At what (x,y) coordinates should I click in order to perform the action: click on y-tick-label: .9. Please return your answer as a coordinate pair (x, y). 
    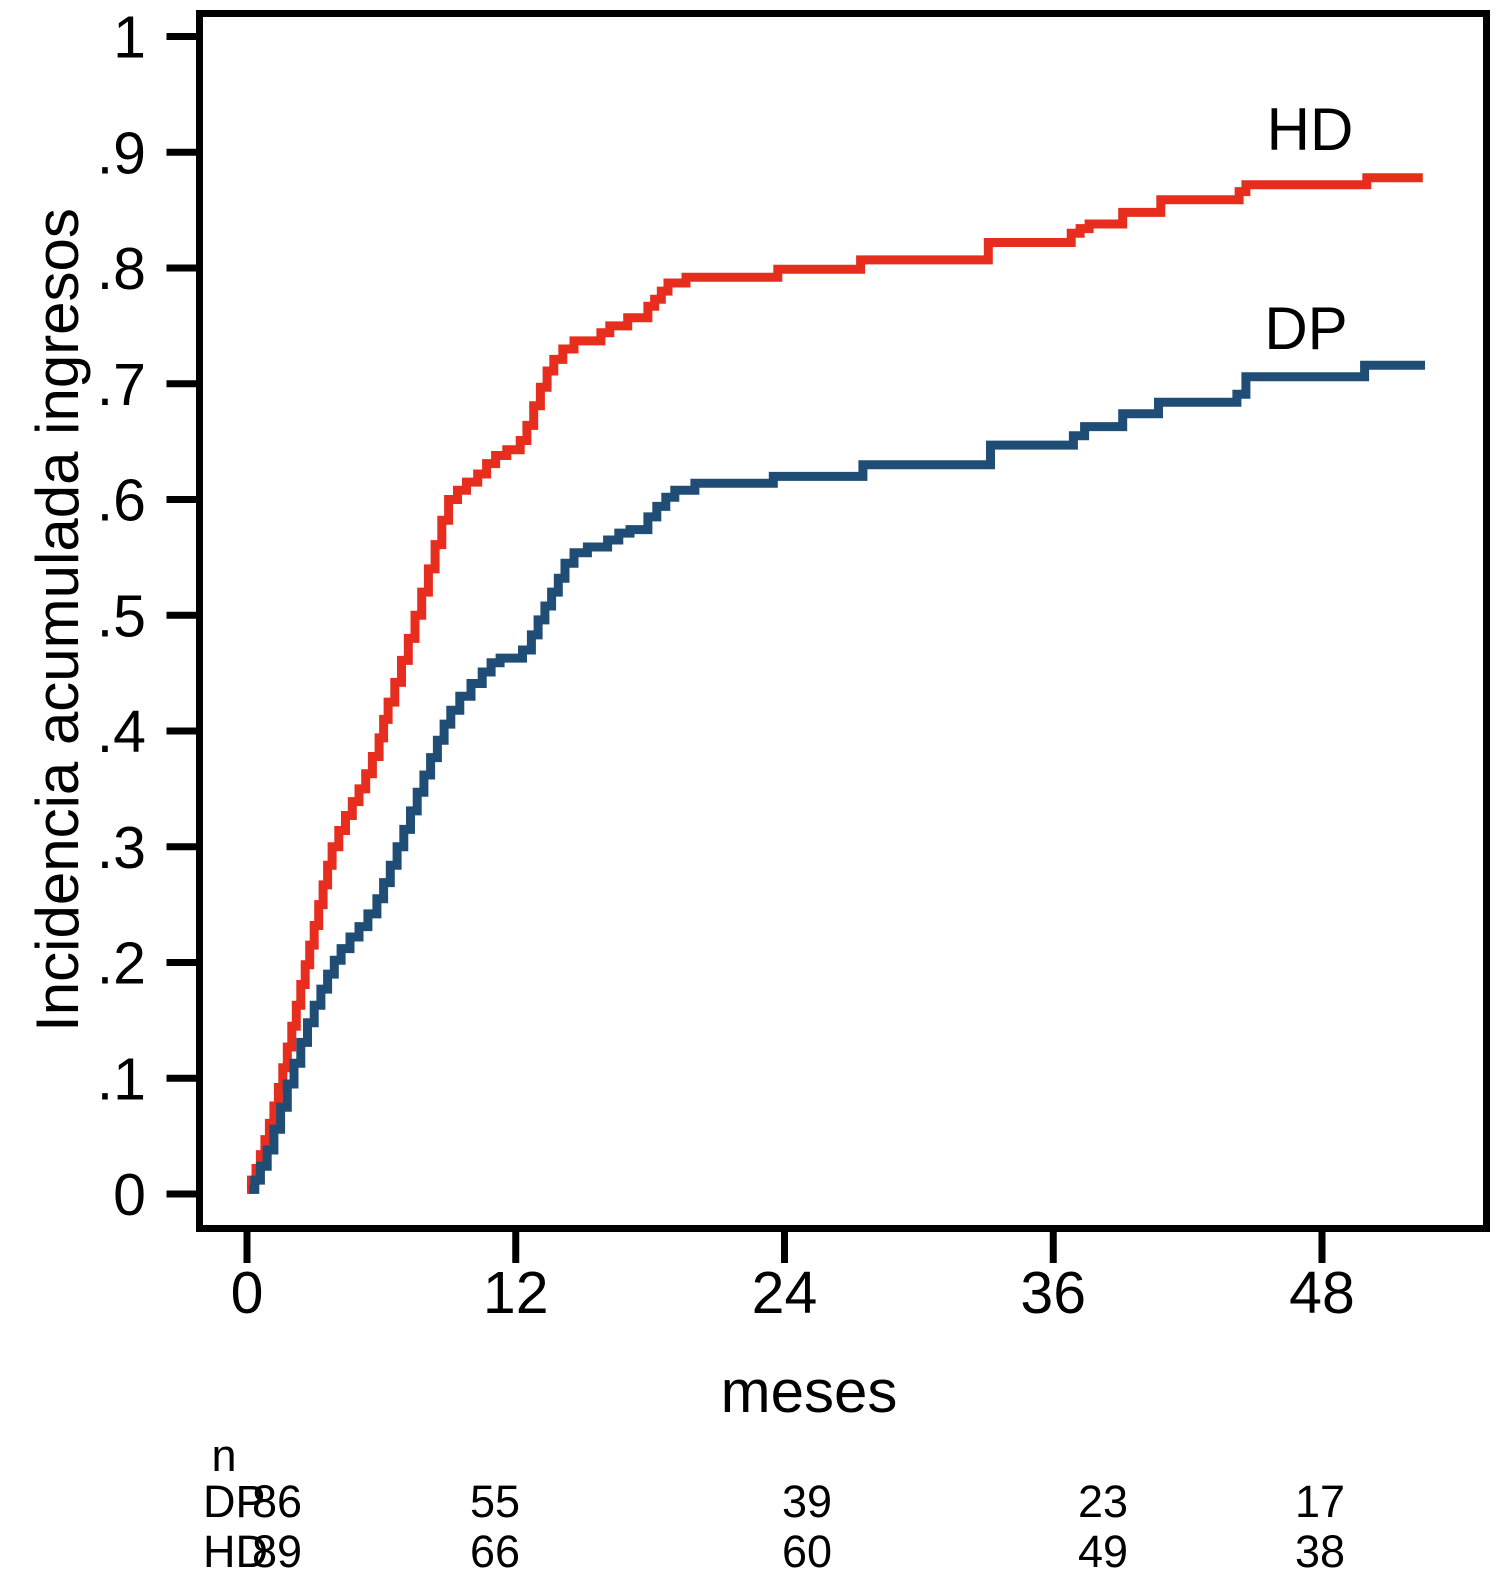
    Looking at the image, I should click on (121, 153).